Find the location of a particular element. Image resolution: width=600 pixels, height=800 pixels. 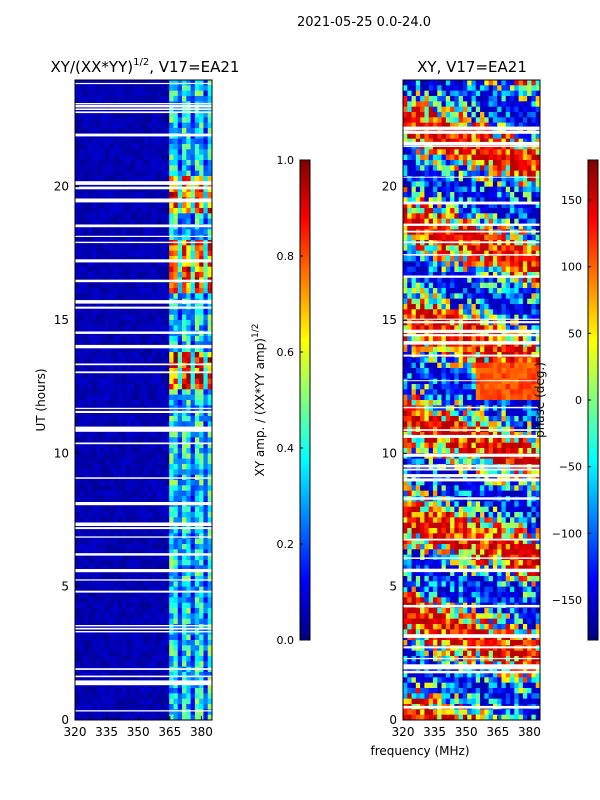

colorbar-tick-label: 0.2 is located at coordinates (286, 544).